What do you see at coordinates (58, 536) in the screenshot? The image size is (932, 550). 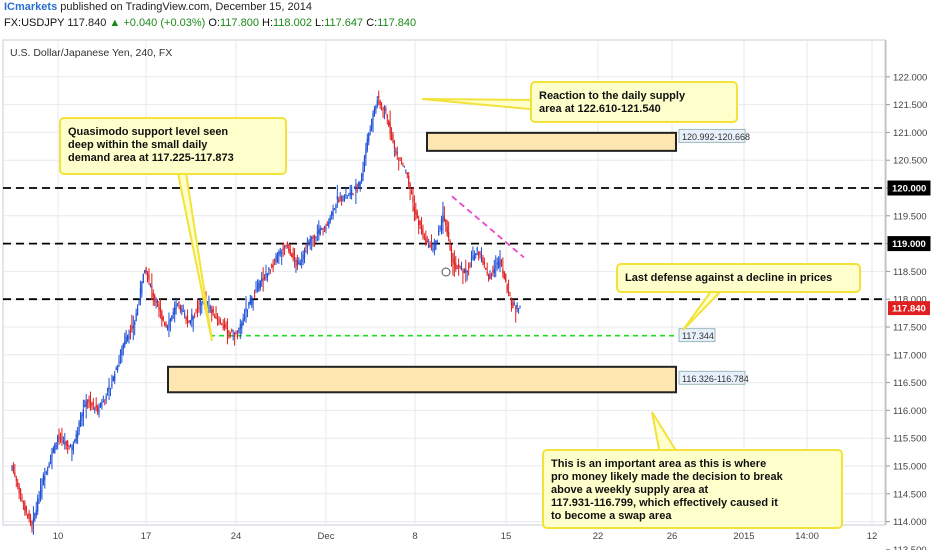 I see `x-tick-label: 10` at bounding box center [58, 536].